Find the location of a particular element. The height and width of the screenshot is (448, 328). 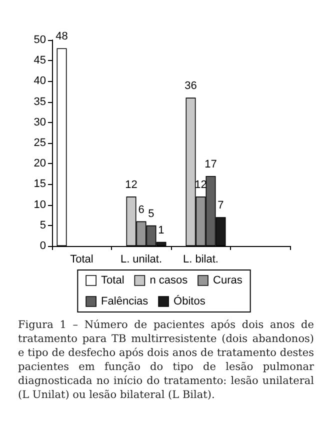

legend-label: Total is located at coordinates (112, 280).